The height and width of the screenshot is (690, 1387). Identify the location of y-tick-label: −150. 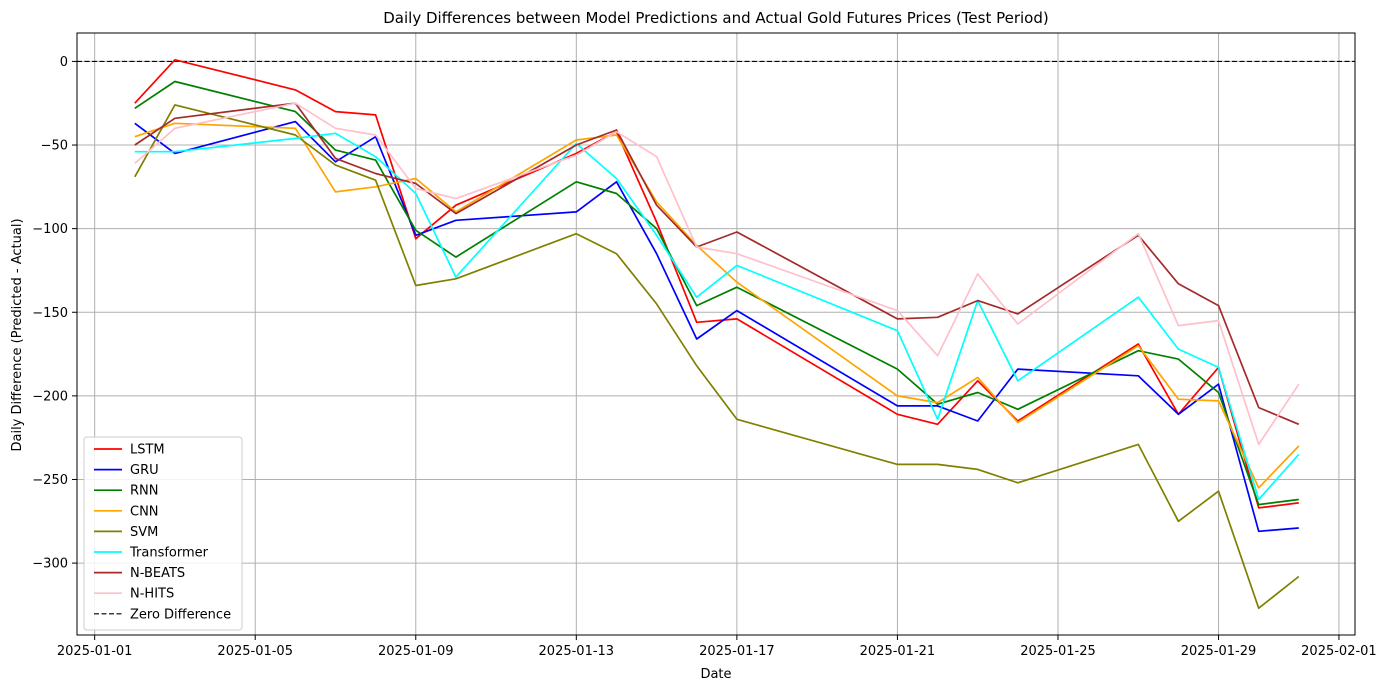
(50, 313).